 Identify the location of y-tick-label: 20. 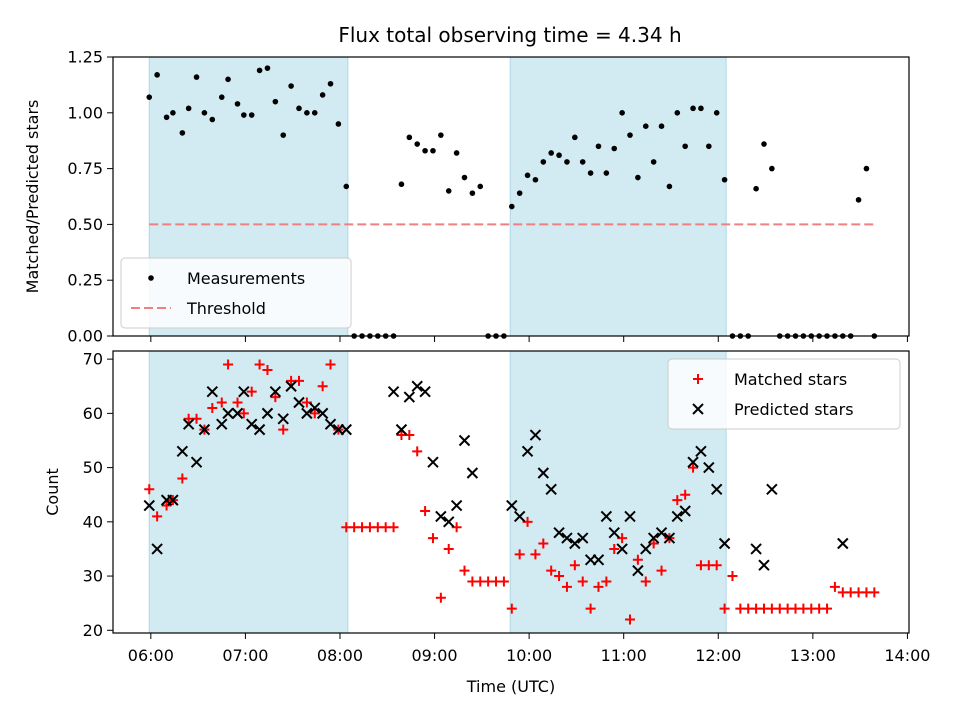
(93, 630).